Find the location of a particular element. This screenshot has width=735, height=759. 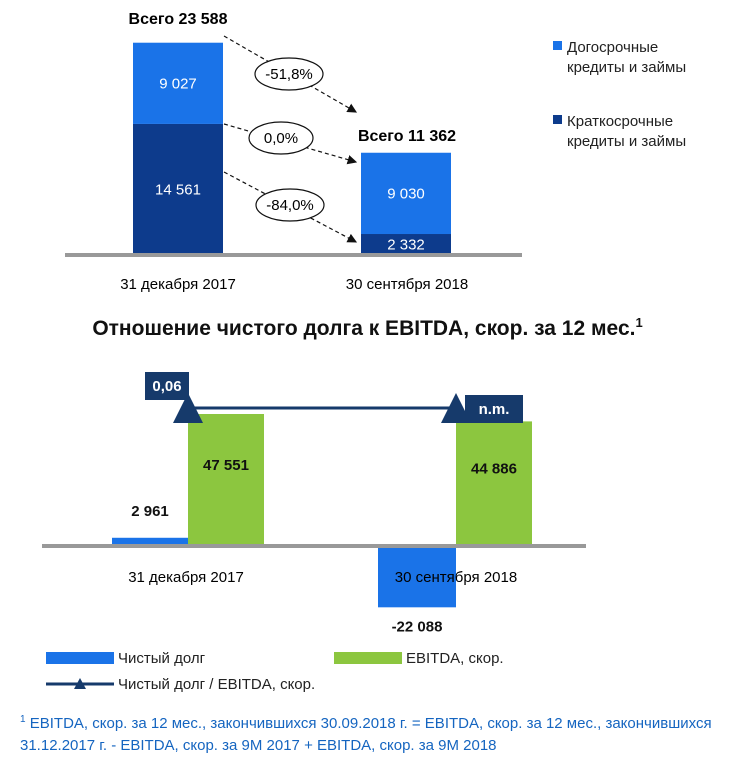

debt-bars: 14 561 9 027 2 332 9 030 is located at coordinates (292, 149).